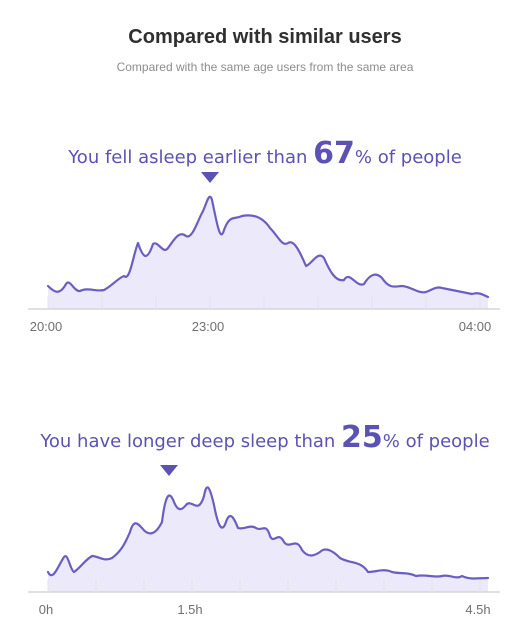 The image size is (530, 640). I want to click on x-tick-label-end: 04:00, so click(475, 326).